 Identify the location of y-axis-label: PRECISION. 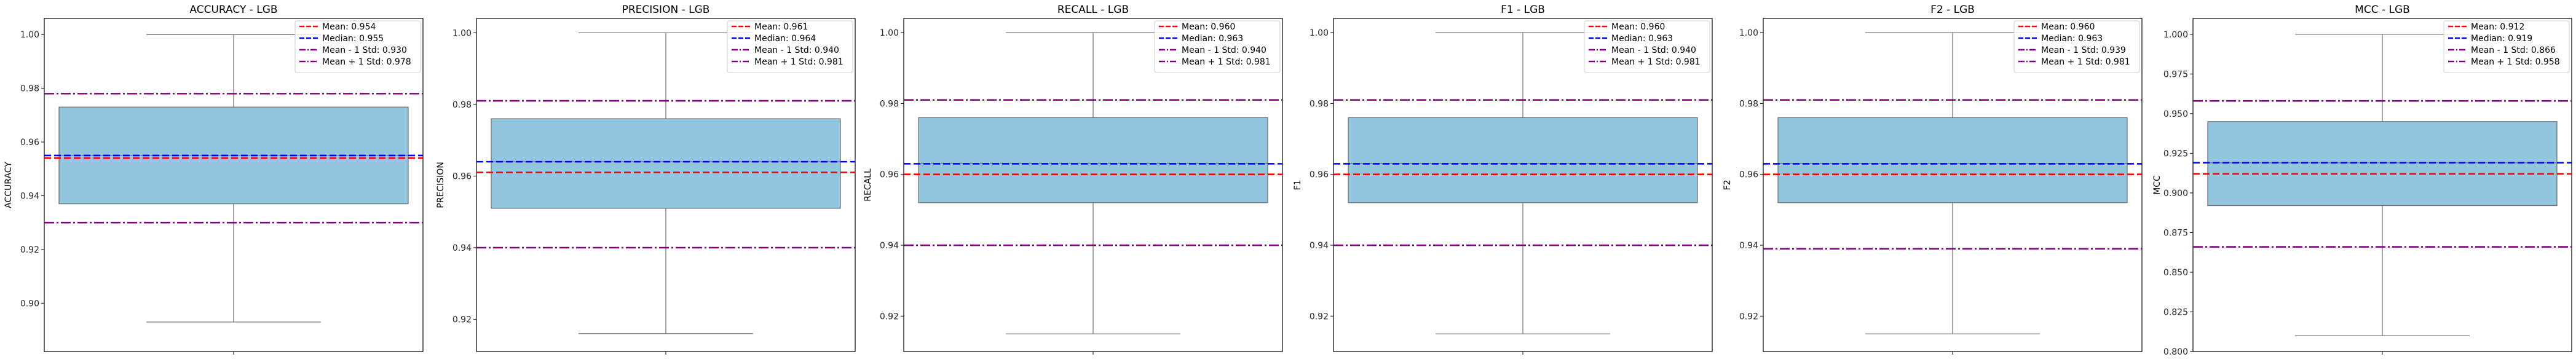
(441, 185).